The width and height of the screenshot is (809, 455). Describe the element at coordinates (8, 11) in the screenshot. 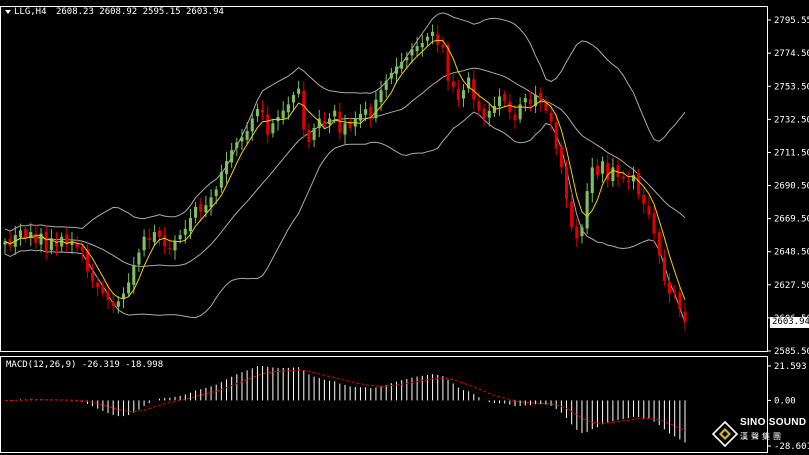

I see `dropdown-triangle-icon` at that location.